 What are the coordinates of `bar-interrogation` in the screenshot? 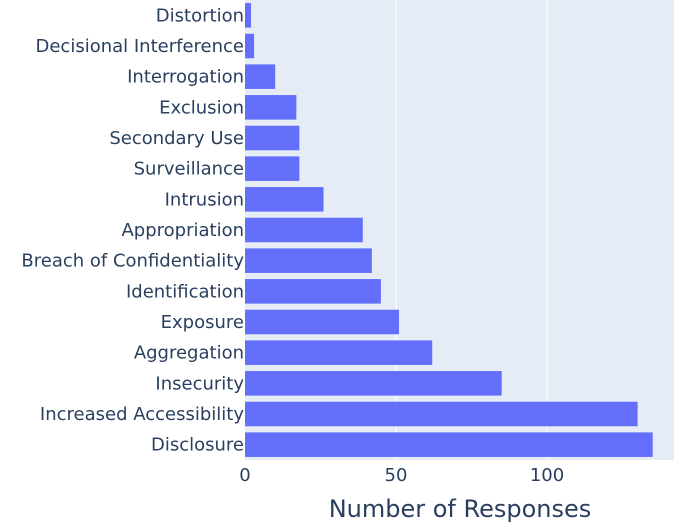 It's located at (260, 76).